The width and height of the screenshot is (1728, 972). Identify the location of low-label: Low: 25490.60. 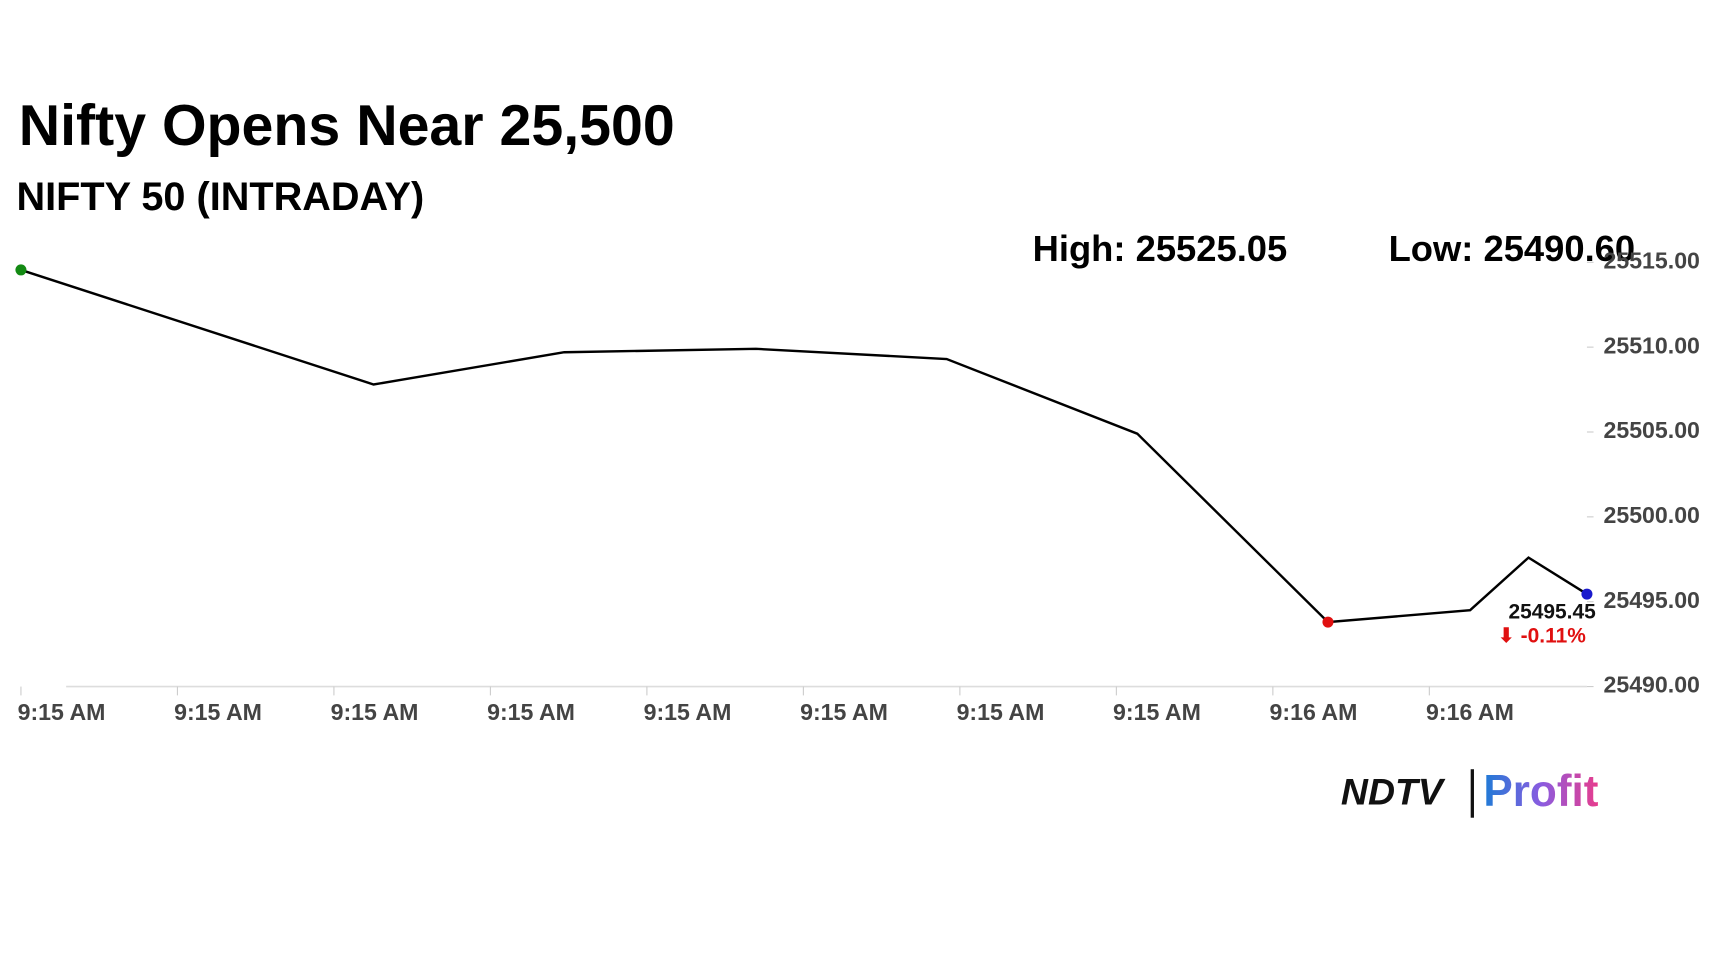
(1512, 248).